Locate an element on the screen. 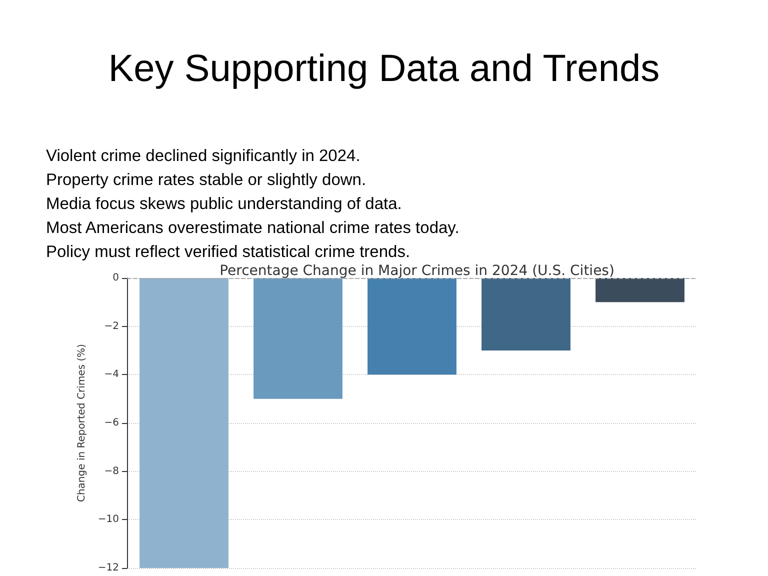 This screenshot has width=768, height=576. text: Policy must reflect verified statistical crime trends. is located at coordinates (229, 252).